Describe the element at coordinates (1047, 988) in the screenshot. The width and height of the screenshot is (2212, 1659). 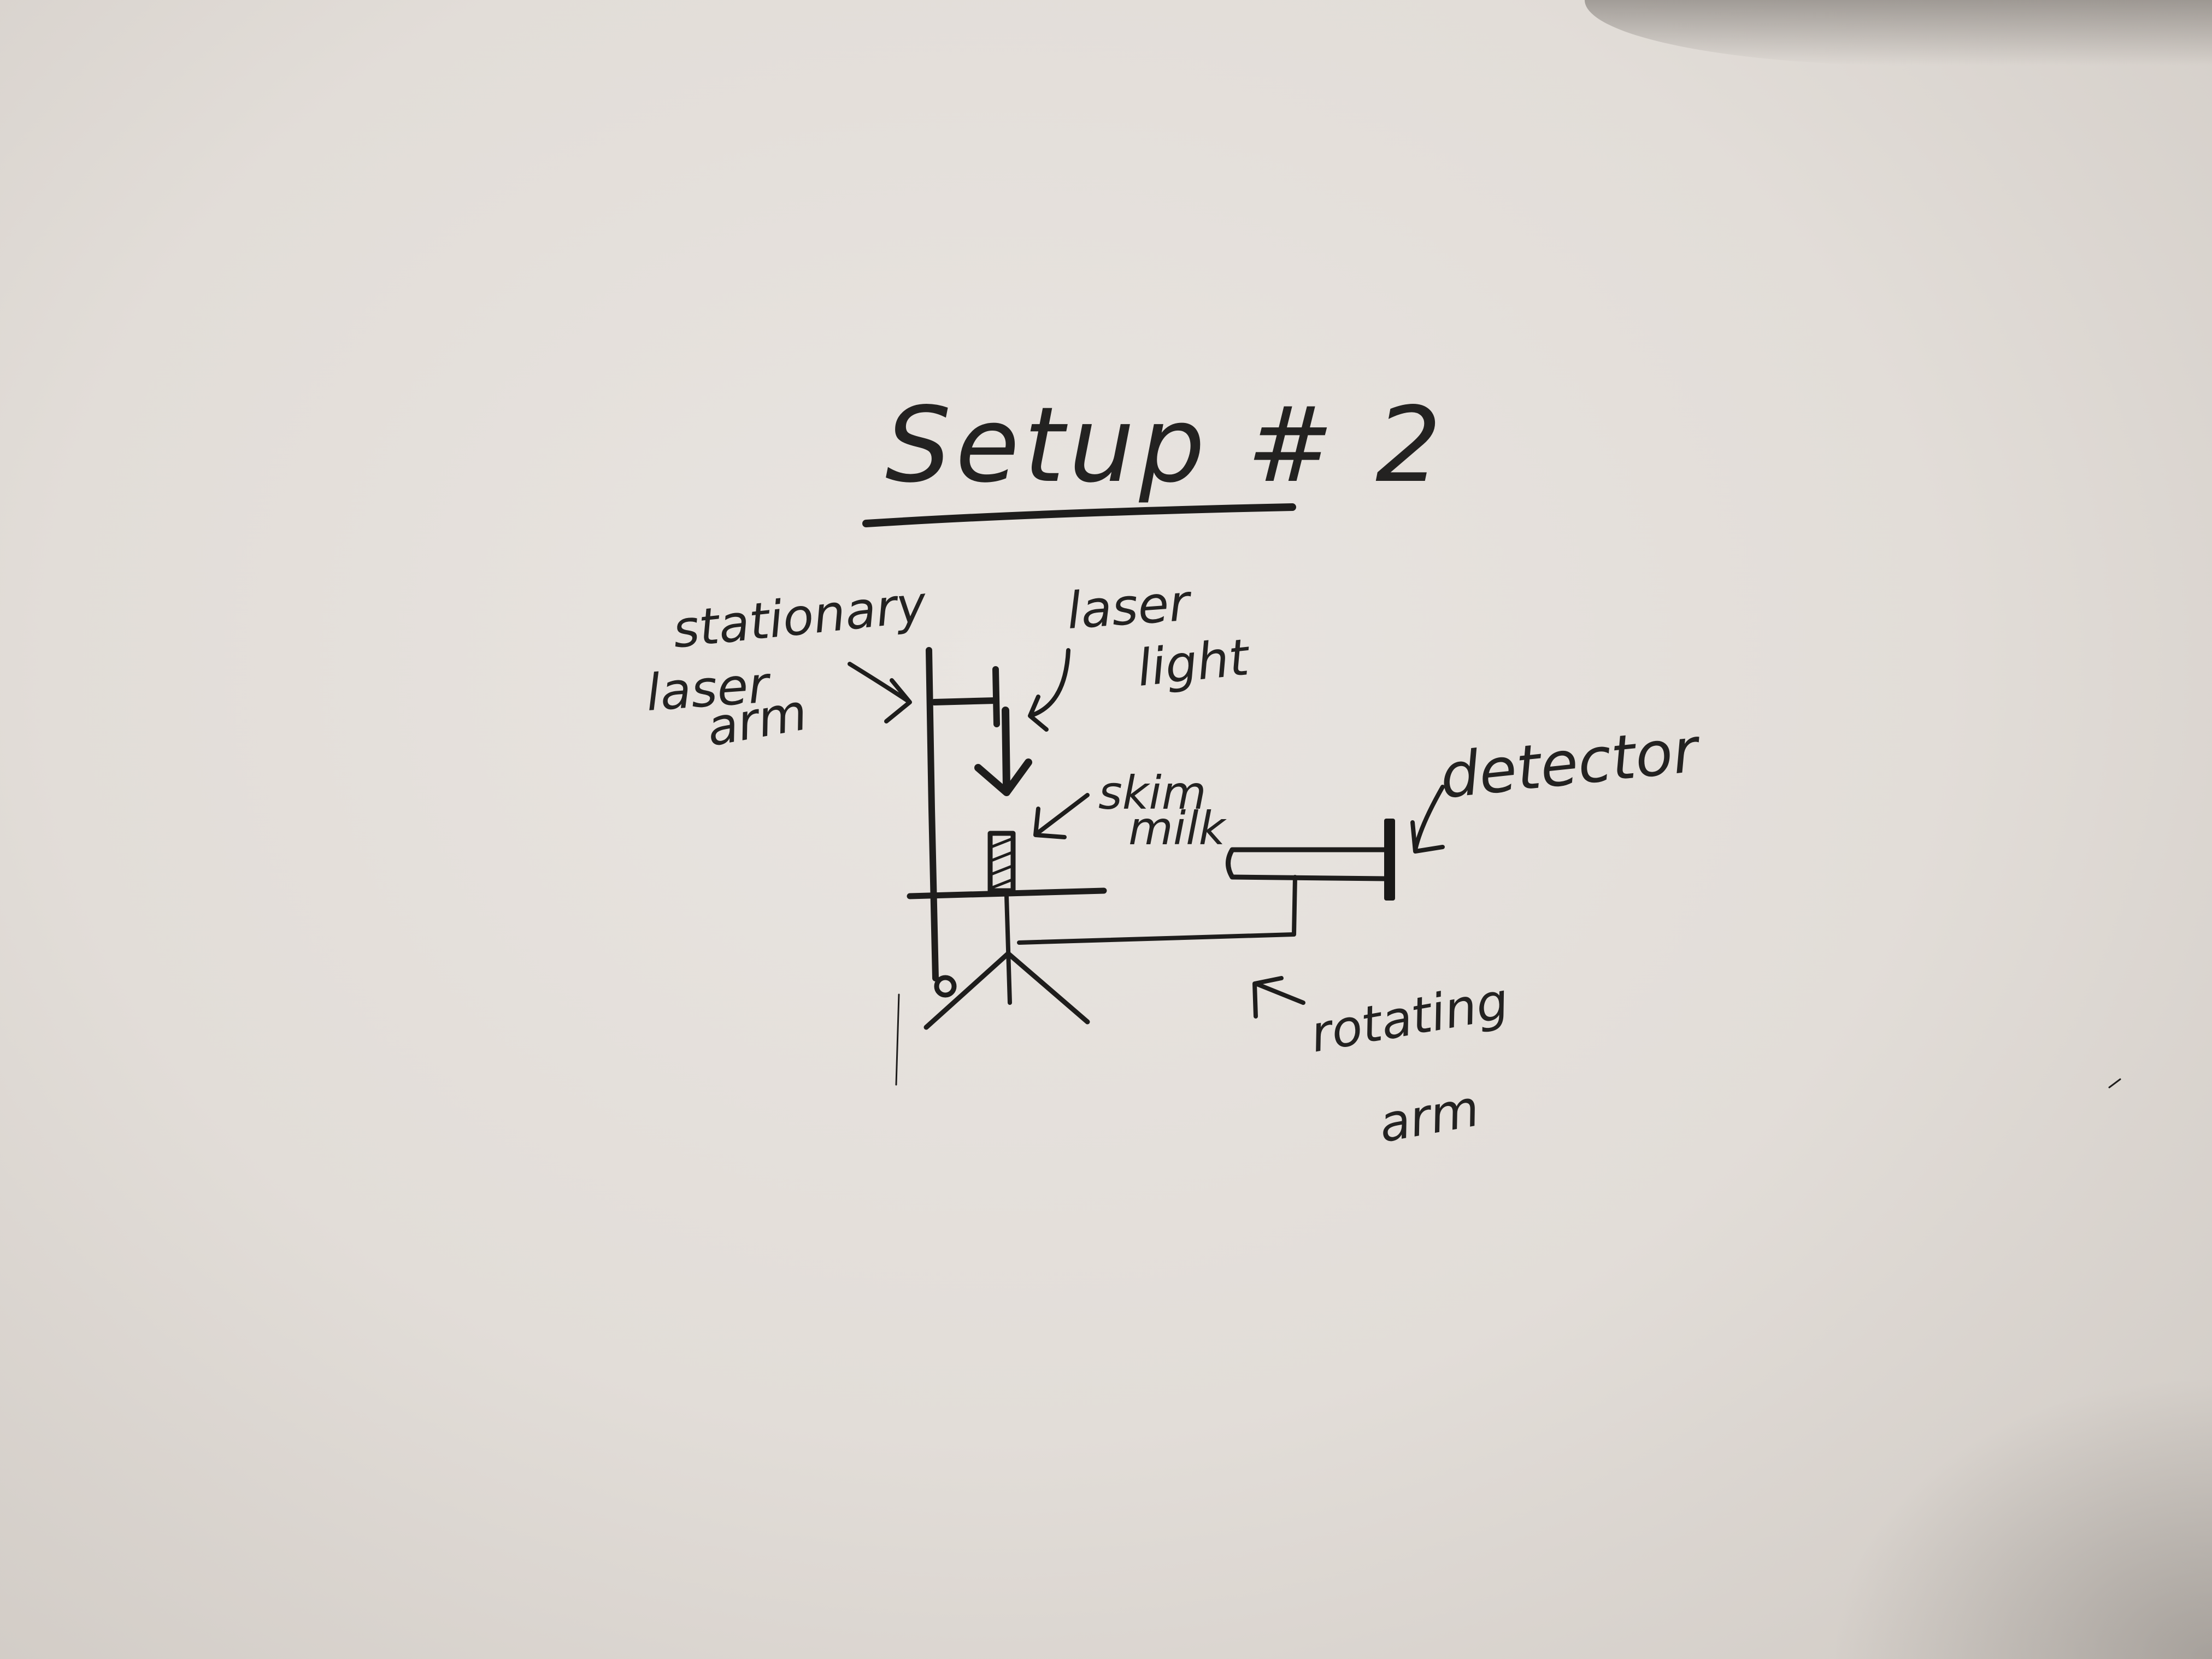
I see `tripod-leg-right` at that location.